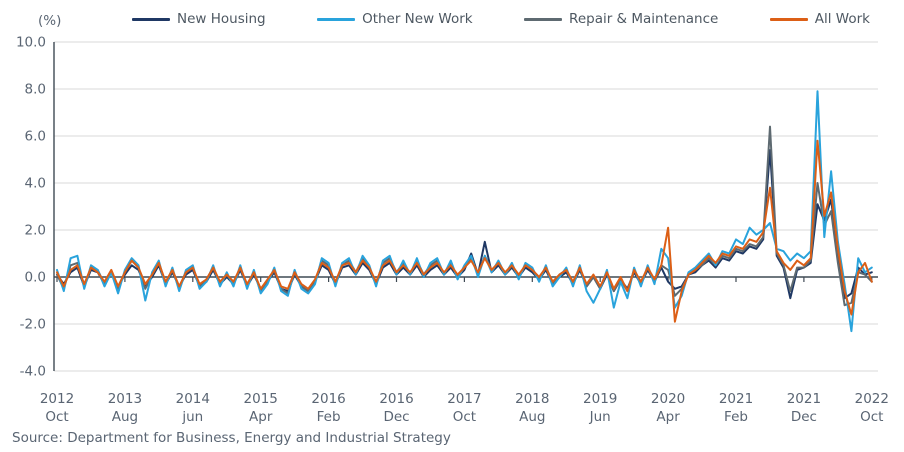 This screenshot has height=452, width=904. Describe the element at coordinates (417, 19) in the screenshot. I see `legend-label-other-new-work: Other New Work` at that location.